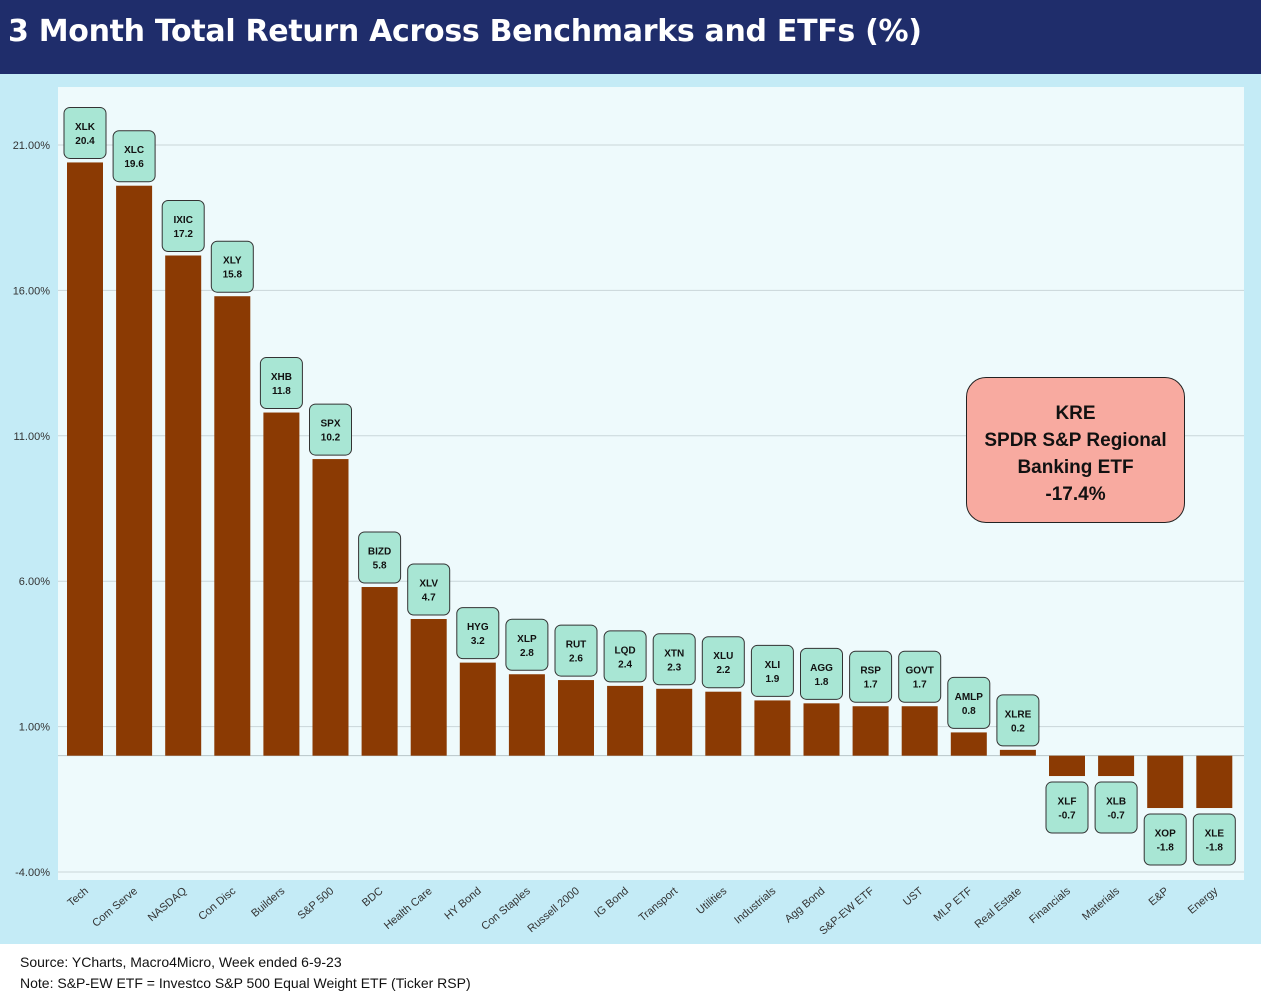 The height and width of the screenshot is (1000, 1261). Describe the element at coordinates (183, 234) in the screenshot. I see `data-label-value: 17.2` at that location.